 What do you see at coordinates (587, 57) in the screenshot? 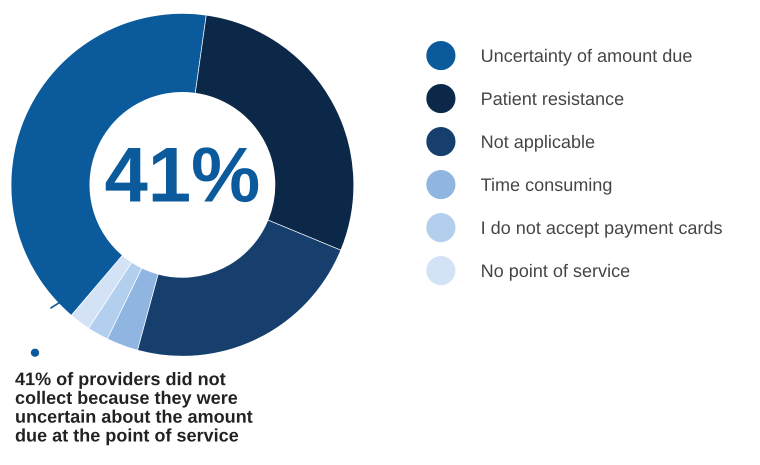
I see `legend-label: Uncertainty of amount due` at bounding box center [587, 57].